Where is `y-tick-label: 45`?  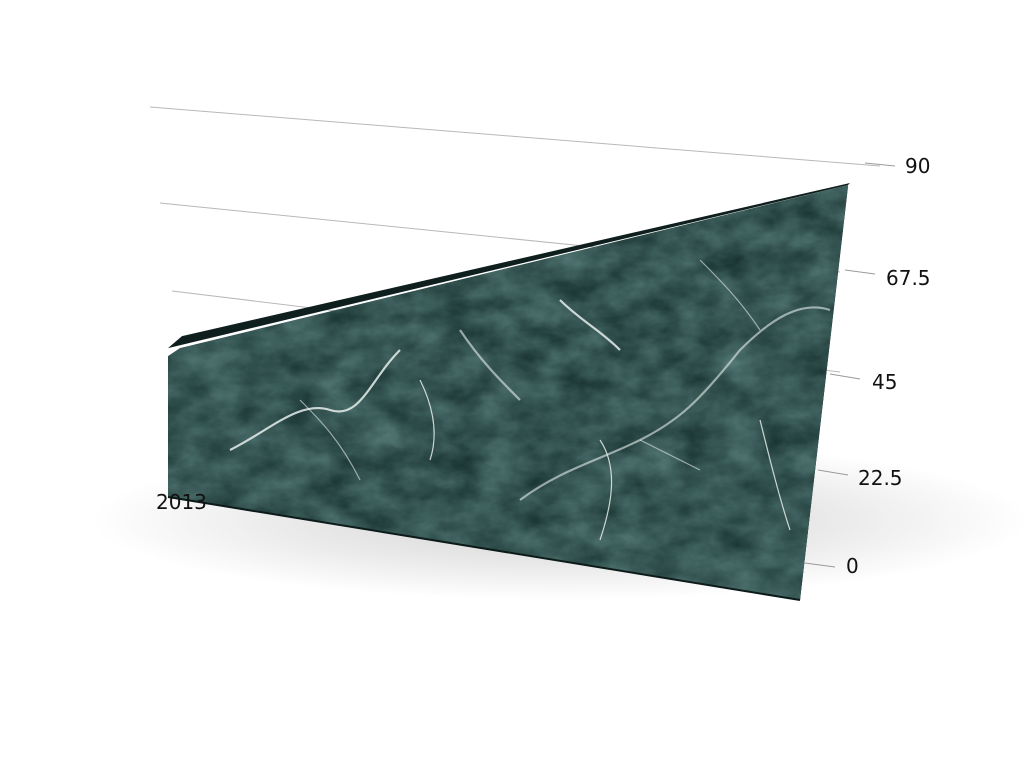
y-tick-label: 45 is located at coordinates (884, 382).